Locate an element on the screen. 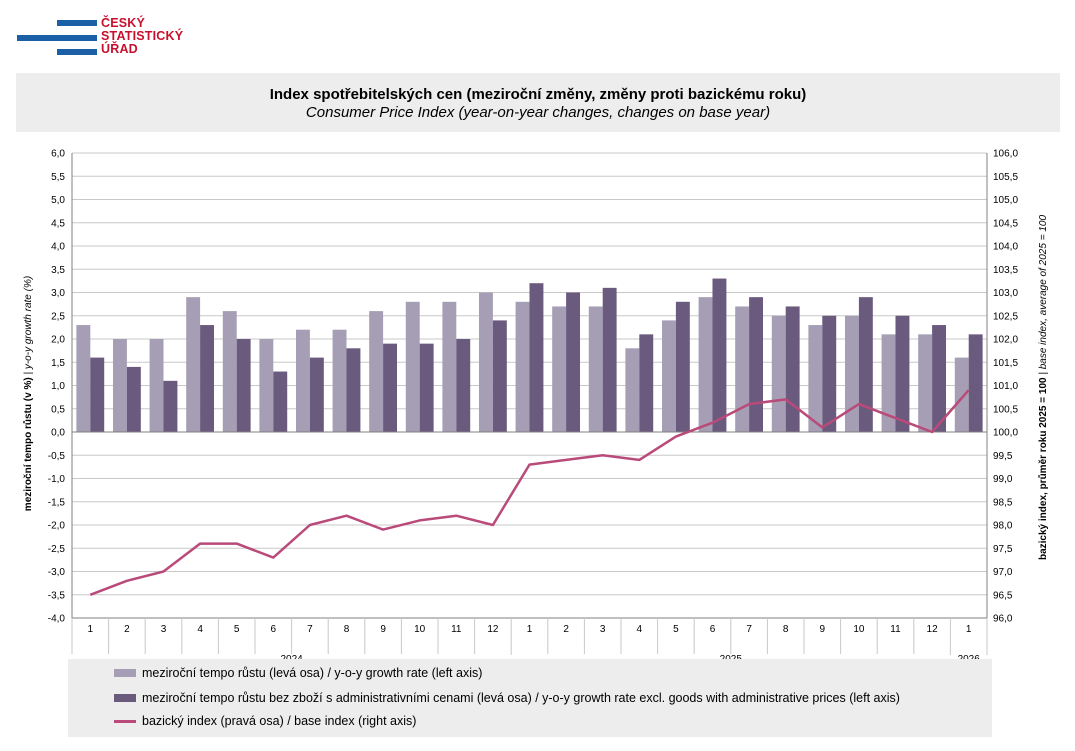 The image size is (1075, 751). y-left-tick-label: -2,5 is located at coordinates (57, 549).